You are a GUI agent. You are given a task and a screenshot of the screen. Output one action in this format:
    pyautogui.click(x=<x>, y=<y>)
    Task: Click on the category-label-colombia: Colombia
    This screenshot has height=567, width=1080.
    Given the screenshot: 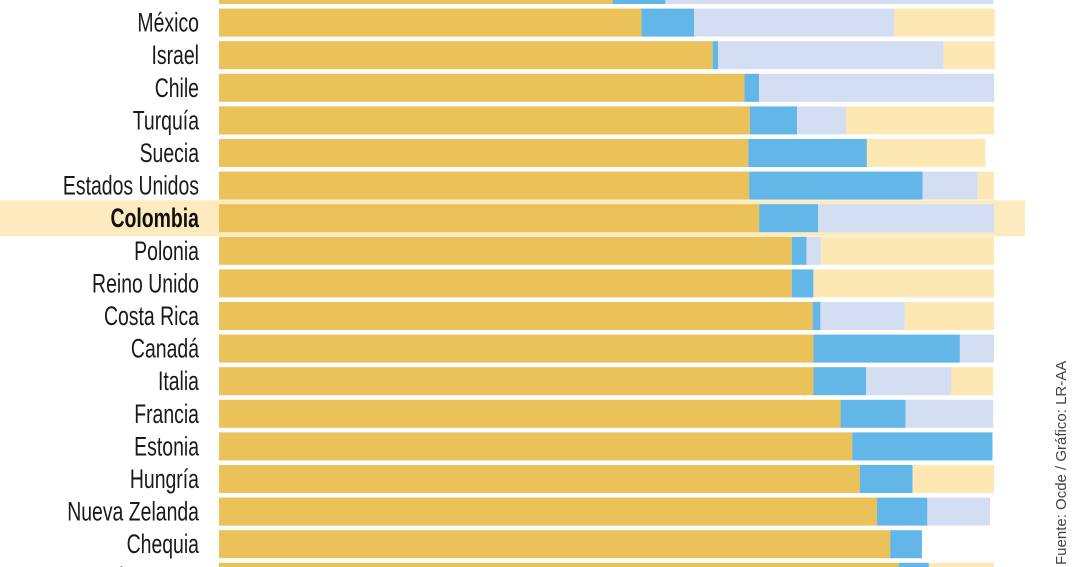 What is the action you would take?
    pyautogui.click(x=154, y=218)
    